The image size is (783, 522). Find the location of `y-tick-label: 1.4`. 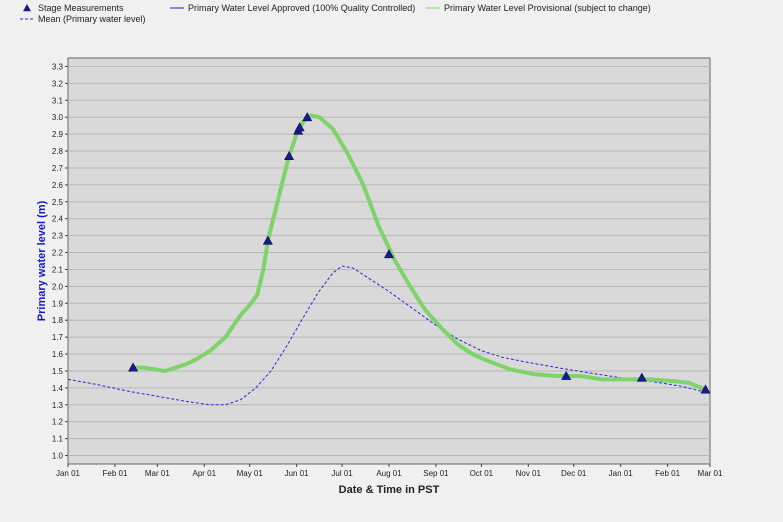

y-tick-label: 1.4 is located at coordinates (58, 388).